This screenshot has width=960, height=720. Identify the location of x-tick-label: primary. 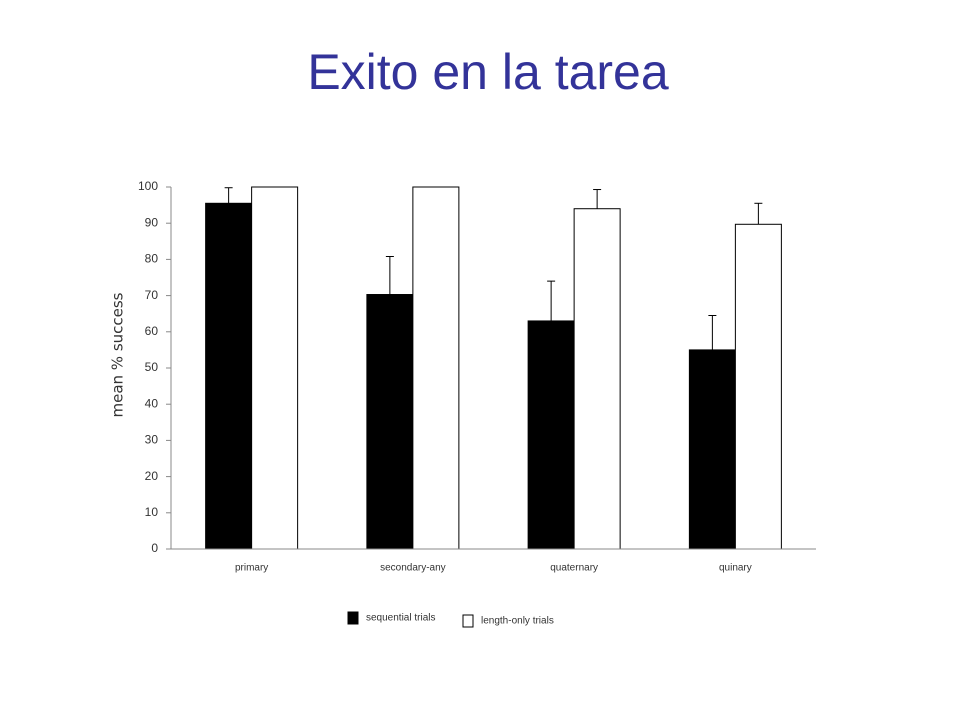
(251, 568).